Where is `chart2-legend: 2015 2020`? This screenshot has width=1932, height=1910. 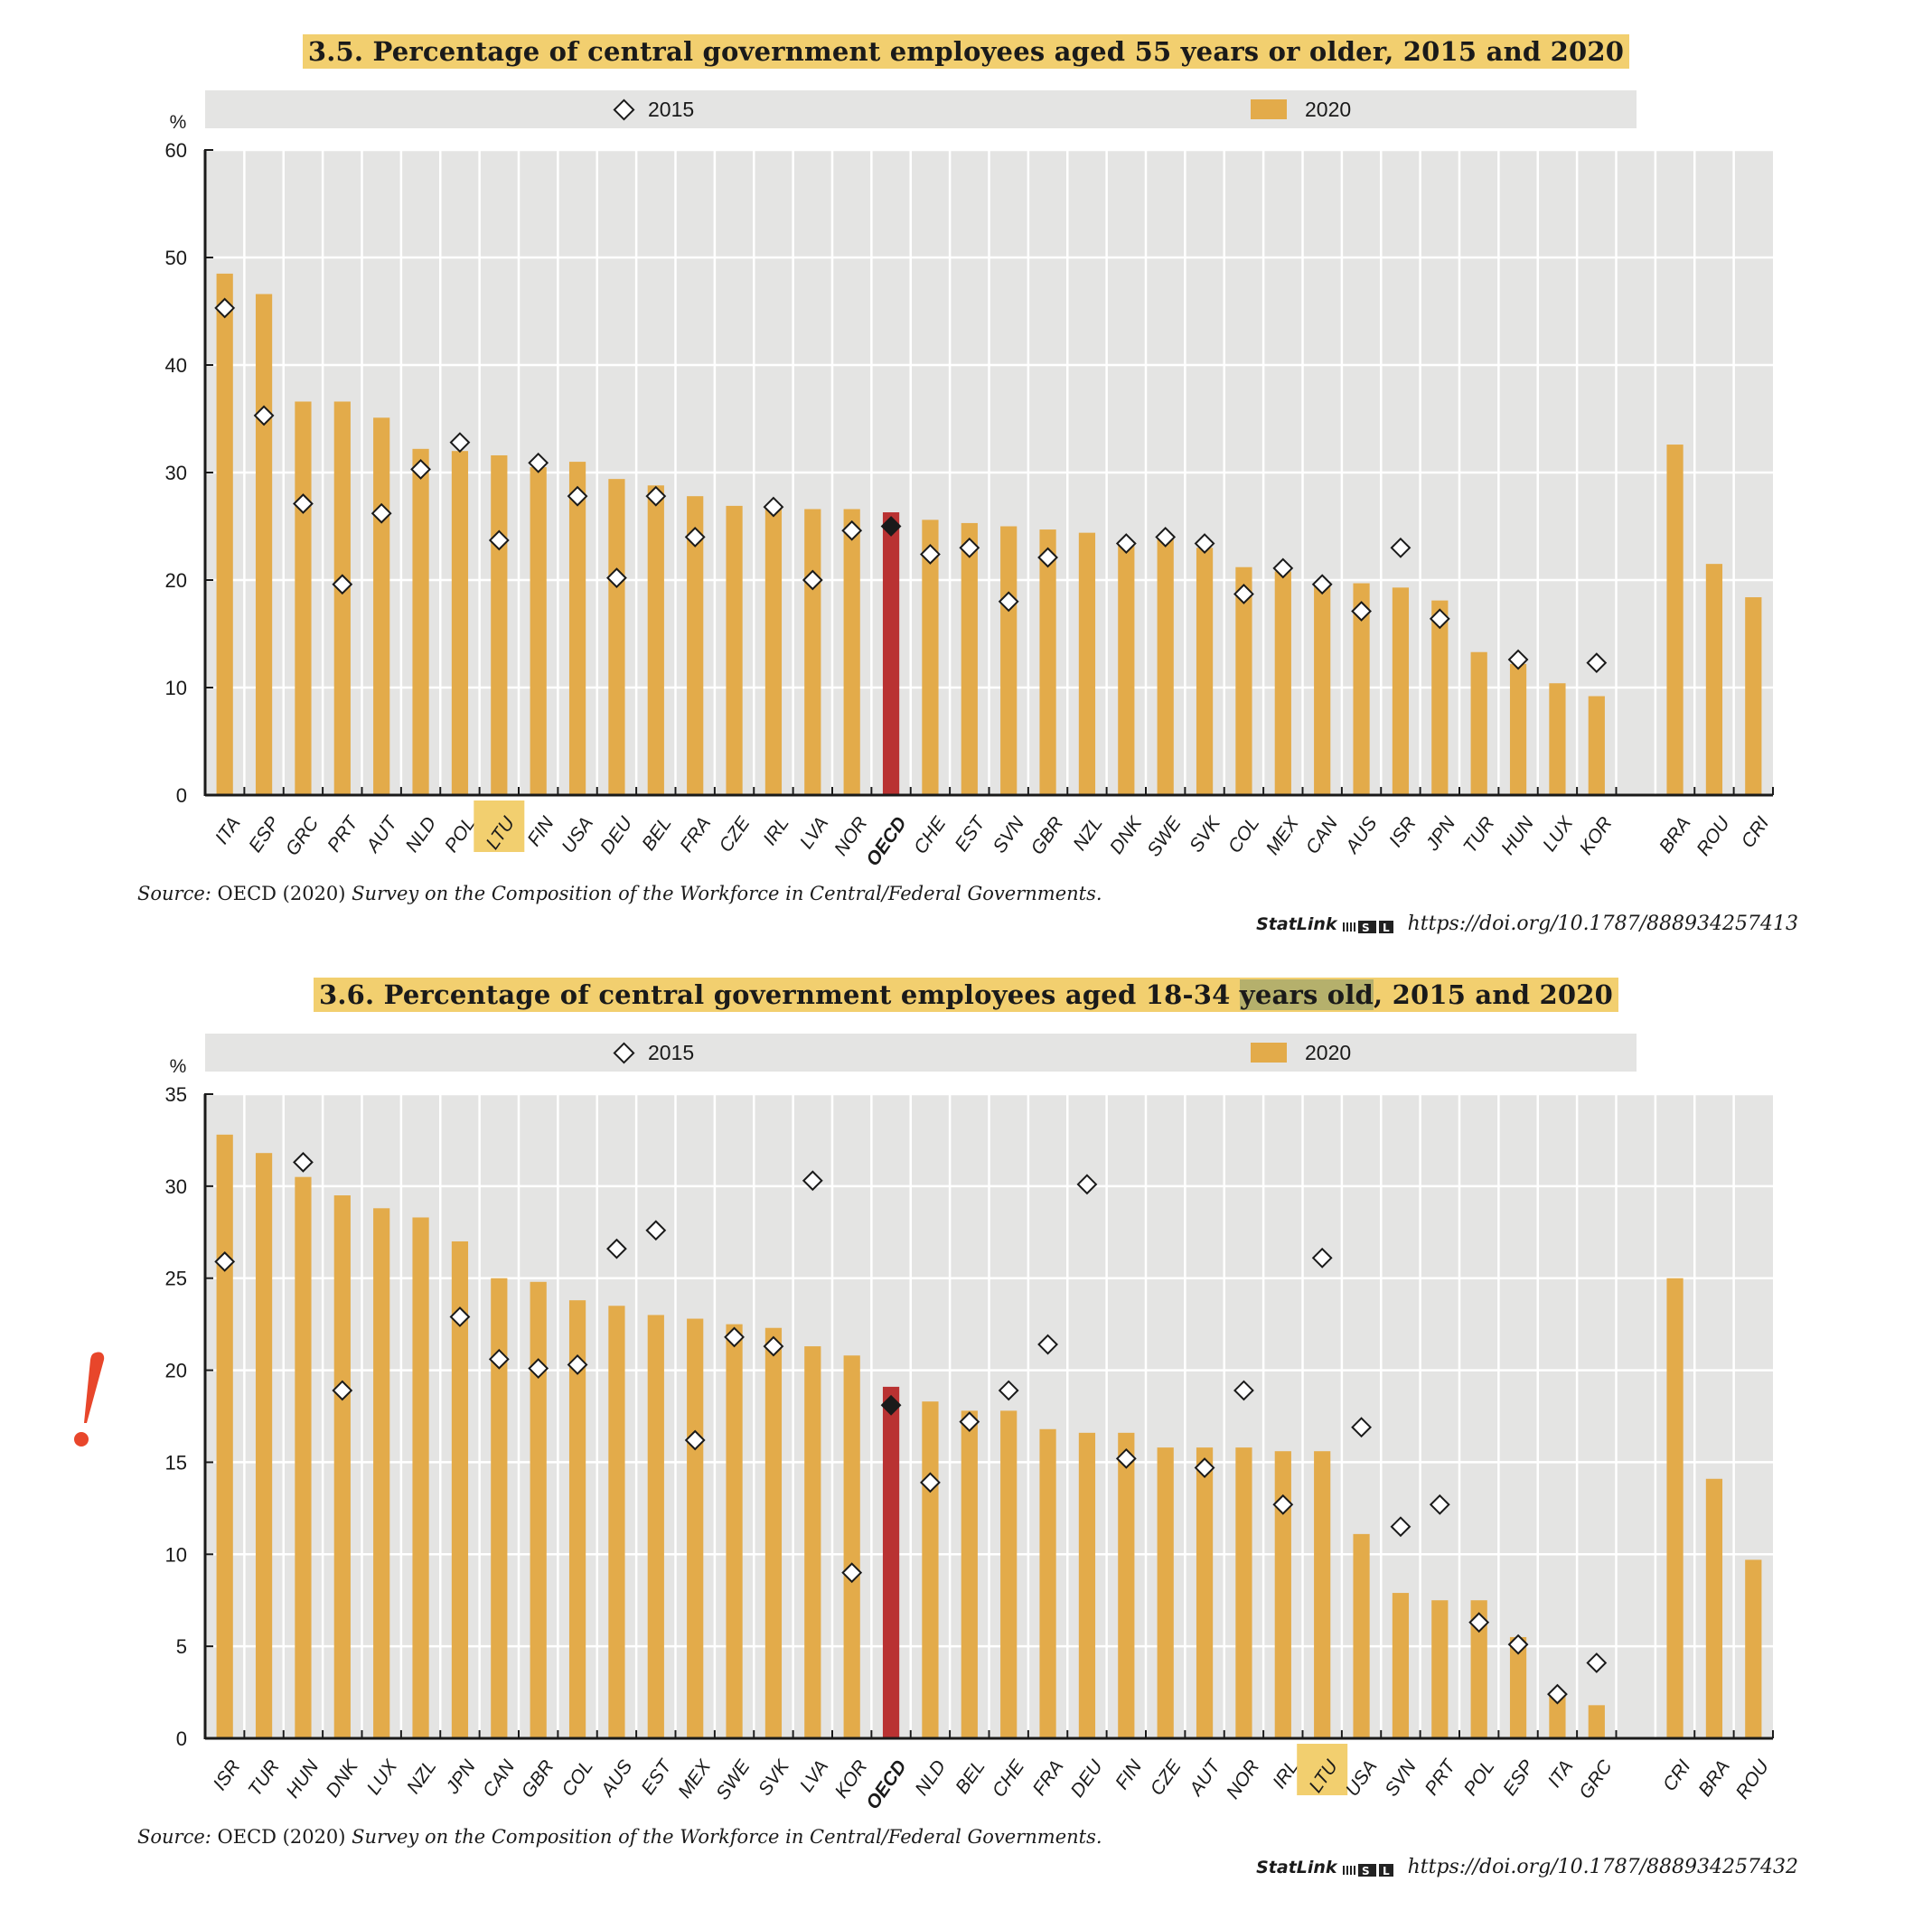
chart2-legend: 2015 2020 is located at coordinates (921, 1053).